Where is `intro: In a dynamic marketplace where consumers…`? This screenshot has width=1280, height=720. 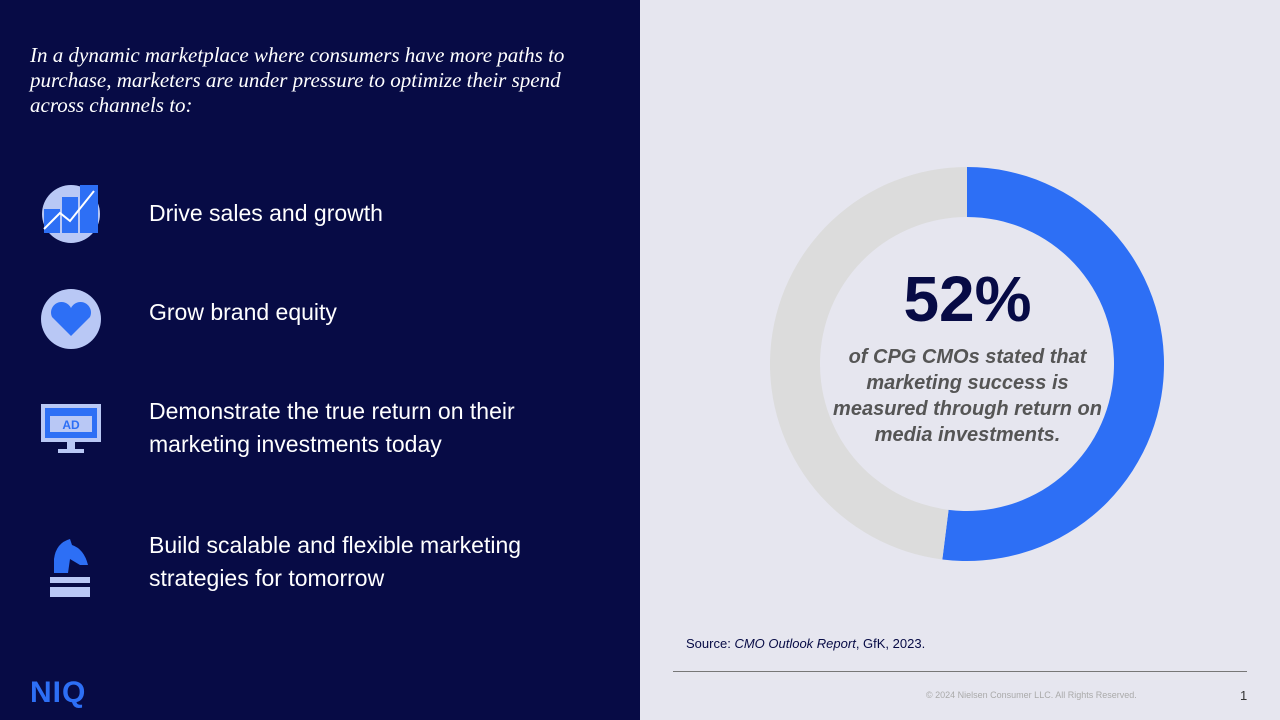 intro: In a dynamic marketplace where consumers… is located at coordinates (297, 80).